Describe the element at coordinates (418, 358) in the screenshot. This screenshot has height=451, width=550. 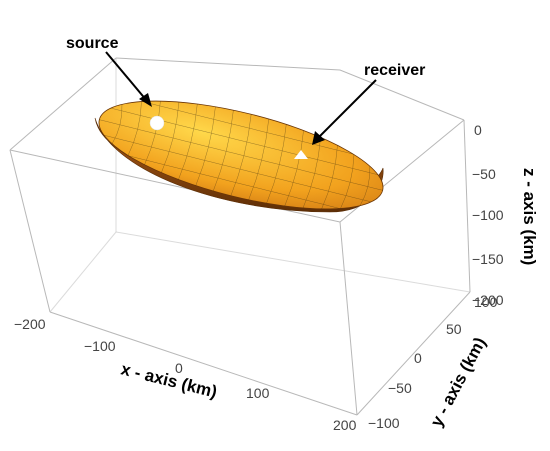
I see `y-tick: 0` at that location.